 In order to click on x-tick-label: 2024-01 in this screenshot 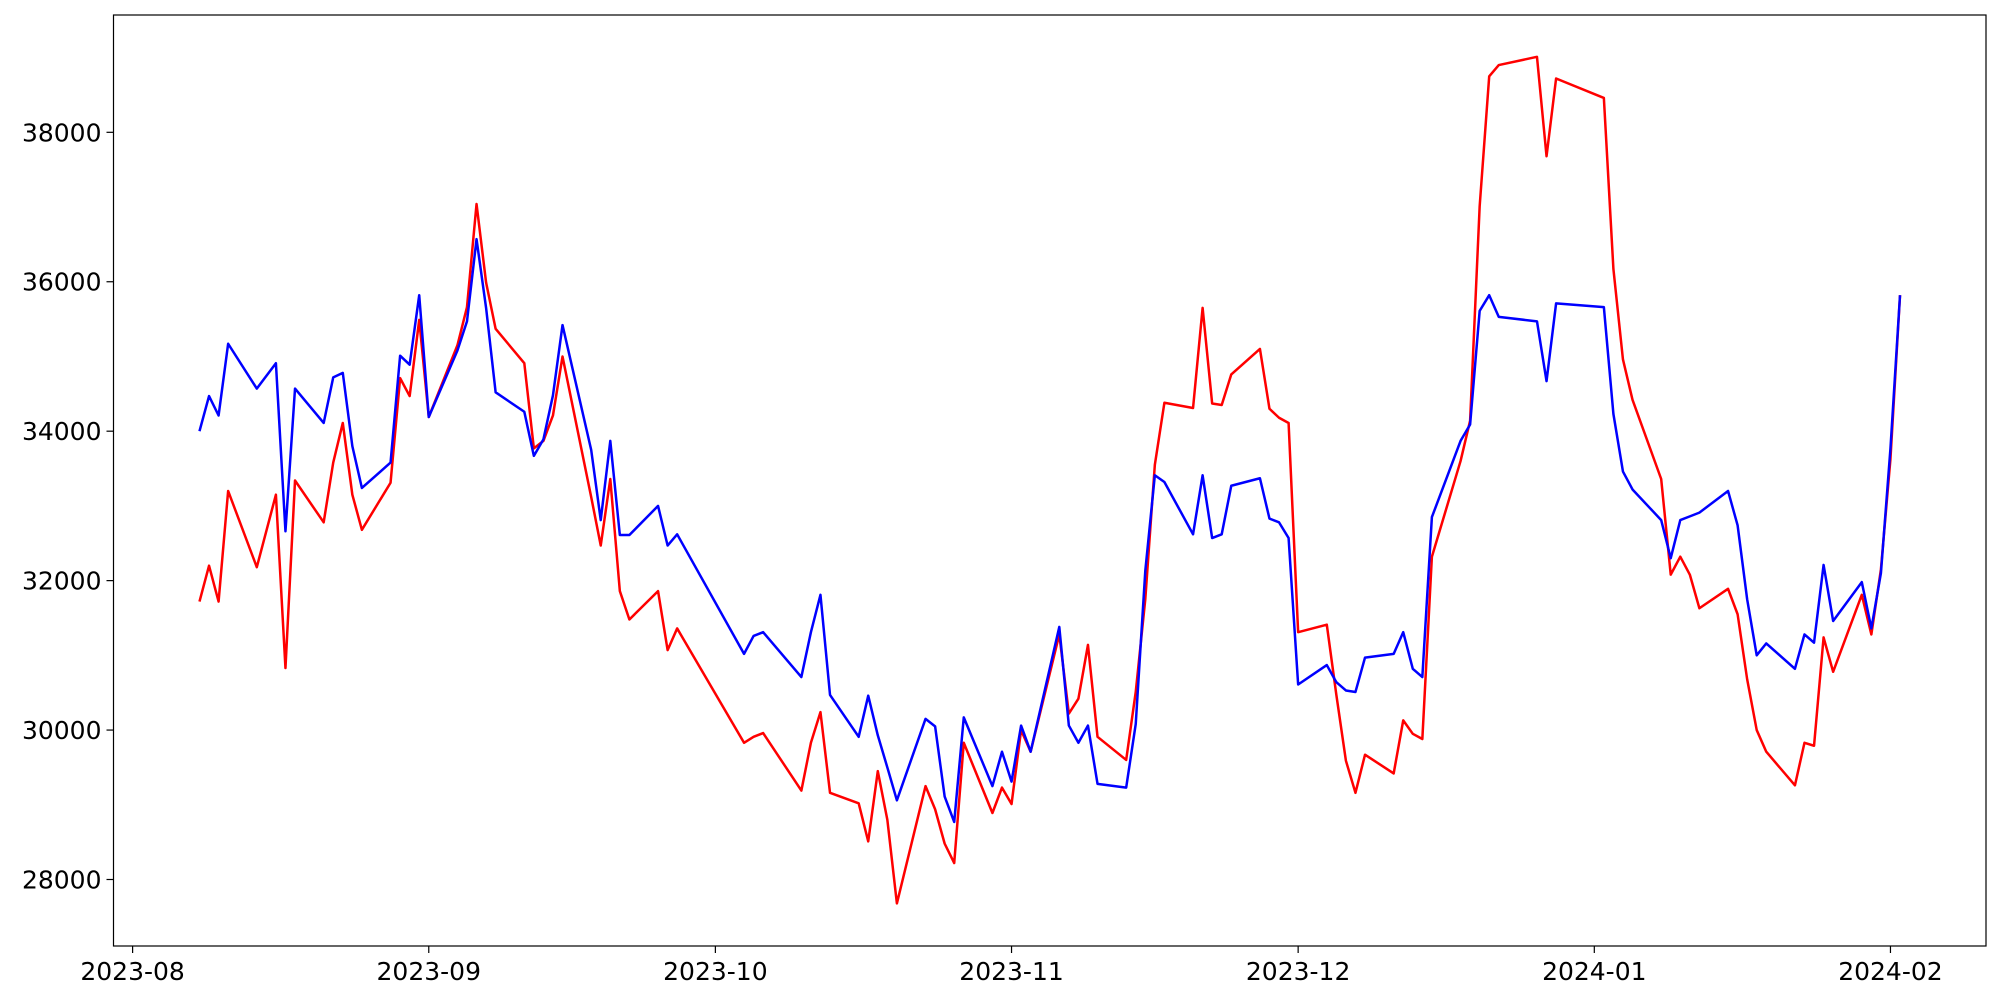, I will do `click(1594, 971)`.